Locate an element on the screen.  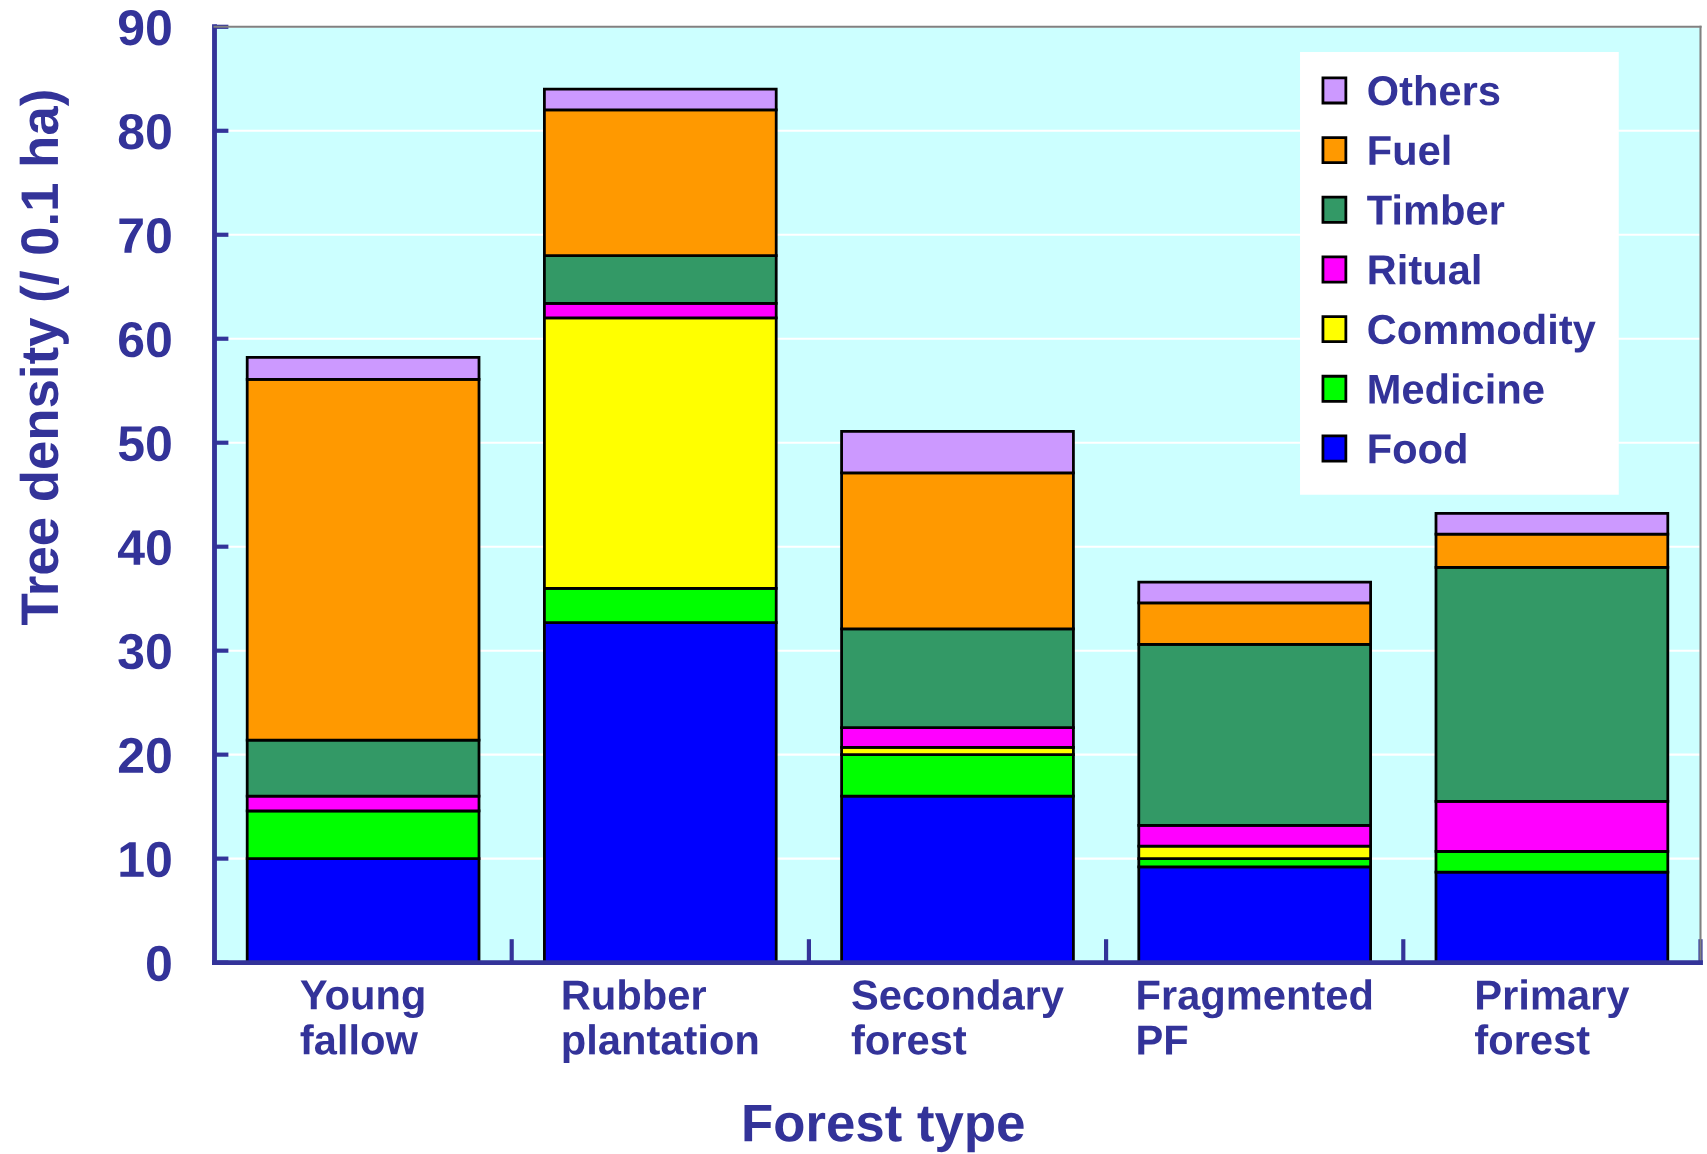
legend-label: Timber is located at coordinates (1436, 209).